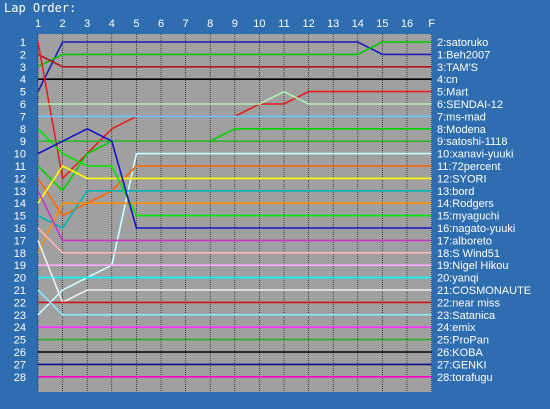 The image size is (550, 409). Describe the element at coordinates (112, 24) in the screenshot. I see `lap-tick-label: 4` at that location.